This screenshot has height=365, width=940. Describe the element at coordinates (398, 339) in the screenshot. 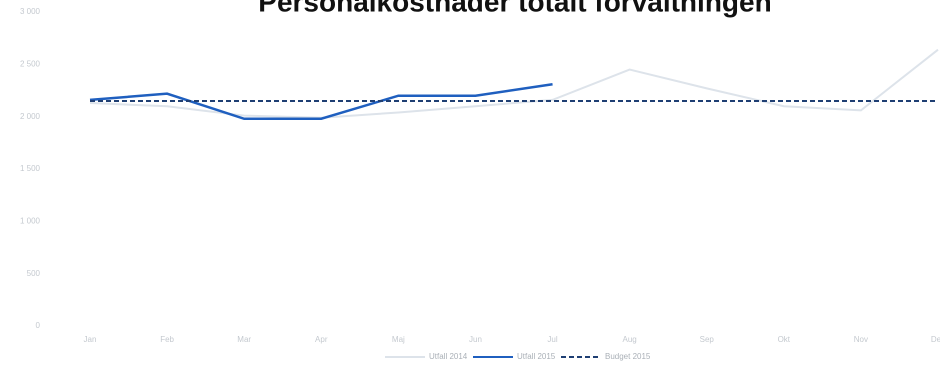

I see `x-tick-label: Maj` at that location.